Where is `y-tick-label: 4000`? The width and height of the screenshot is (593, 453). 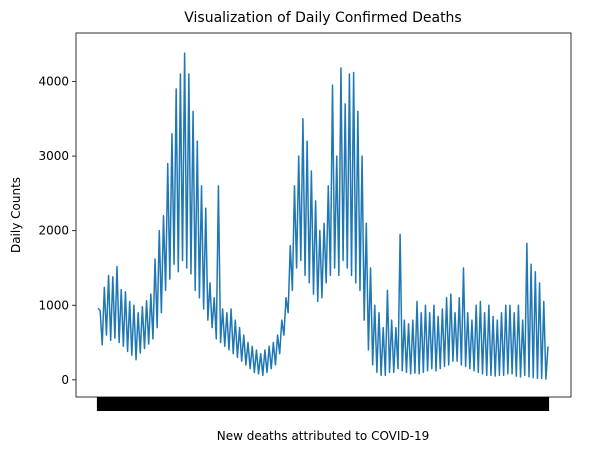
y-tick-label: 4000 is located at coordinates (53, 81).